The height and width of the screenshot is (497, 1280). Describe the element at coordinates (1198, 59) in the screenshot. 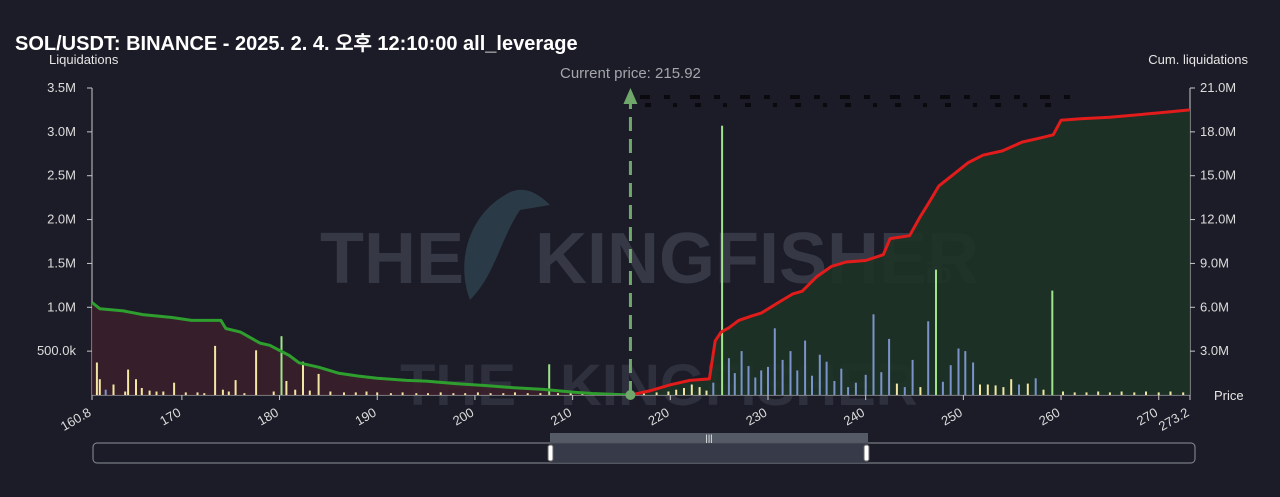

I see `y2-axis-title: Cum. liquidations` at that location.